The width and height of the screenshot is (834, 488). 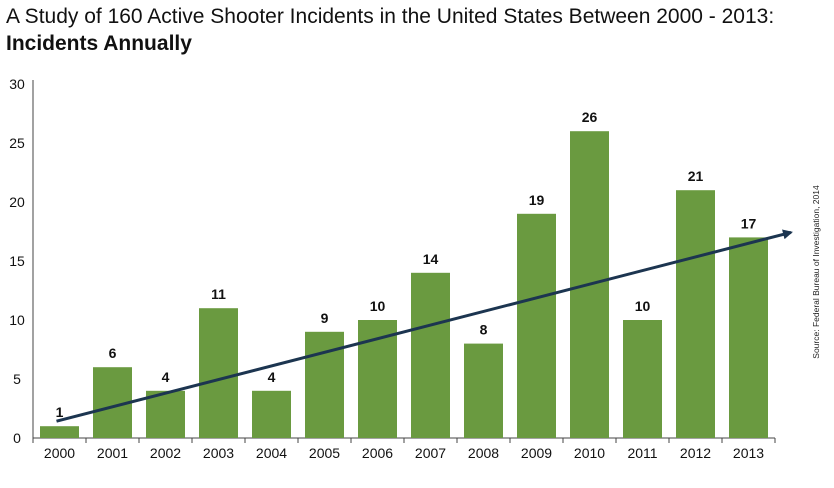 What do you see at coordinates (589, 453) in the screenshot?
I see `x-tick-label: 2010` at bounding box center [589, 453].